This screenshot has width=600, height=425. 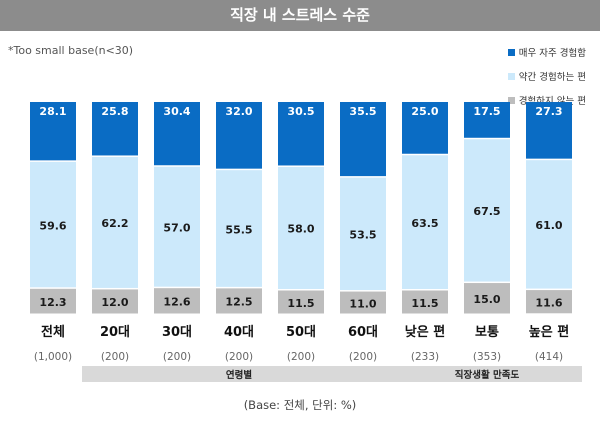 I want to click on category-label: 40대, so click(x=239, y=332).